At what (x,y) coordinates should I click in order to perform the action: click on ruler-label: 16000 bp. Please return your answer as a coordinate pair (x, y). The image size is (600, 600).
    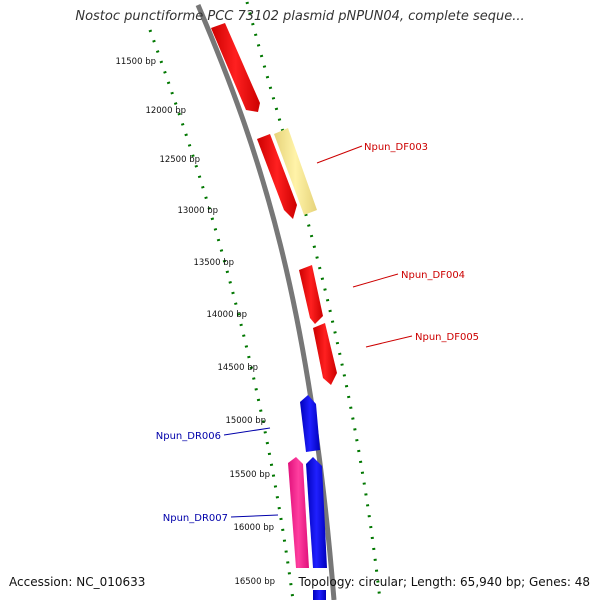
    Looking at the image, I should click on (253, 528).